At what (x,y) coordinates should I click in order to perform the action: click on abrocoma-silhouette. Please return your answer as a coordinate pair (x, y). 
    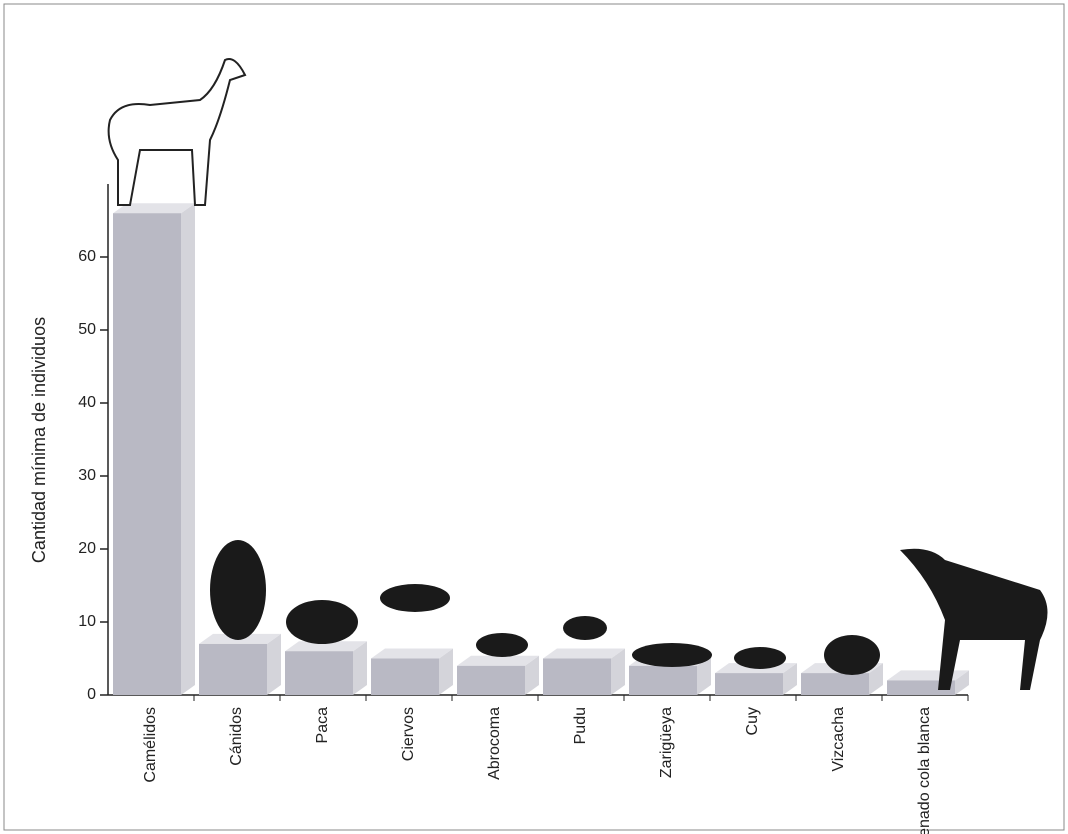
    Looking at the image, I should click on (502, 645).